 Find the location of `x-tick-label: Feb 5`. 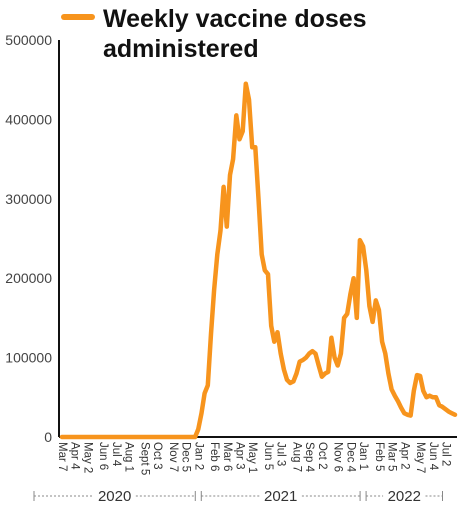

x-tick-label: Feb 5 is located at coordinates (379, 456).